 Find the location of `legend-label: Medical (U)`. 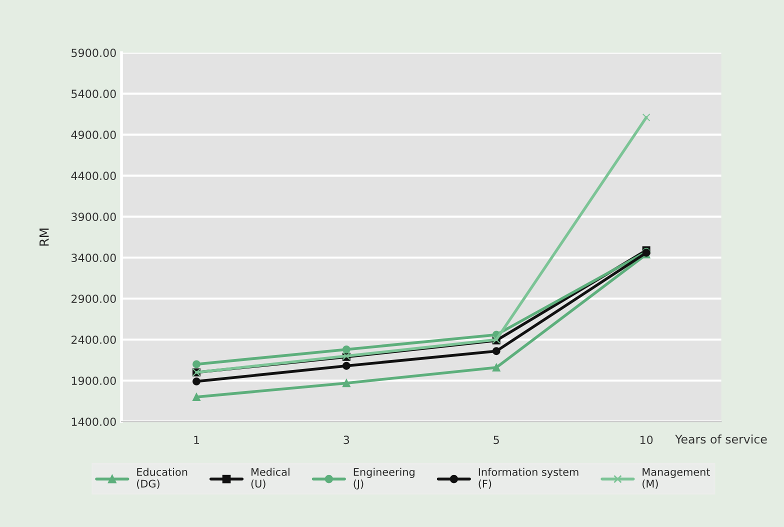

legend-label: Medical (U) is located at coordinates (270, 478).